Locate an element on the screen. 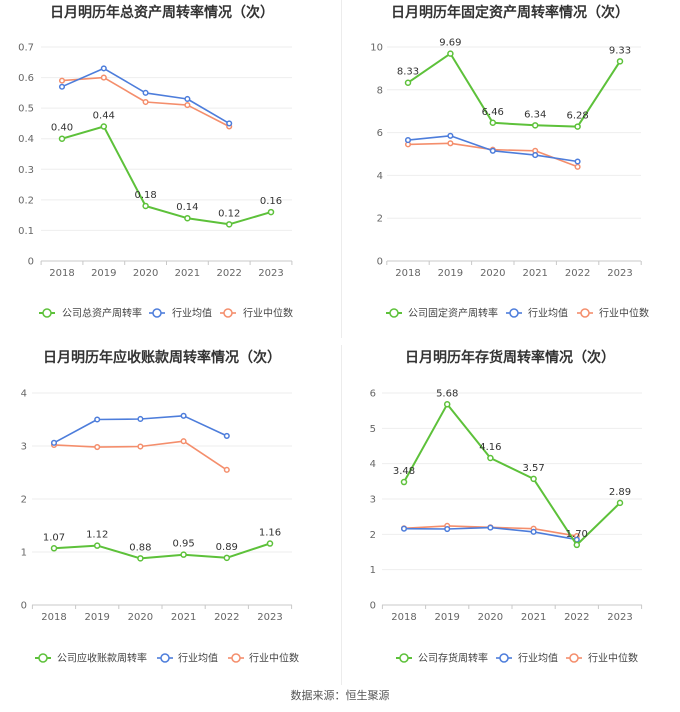 The height and width of the screenshot is (712, 680). series-company: 3.48 5.68 4.16 3.57 1.70 2.89 is located at coordinates (512, 468).